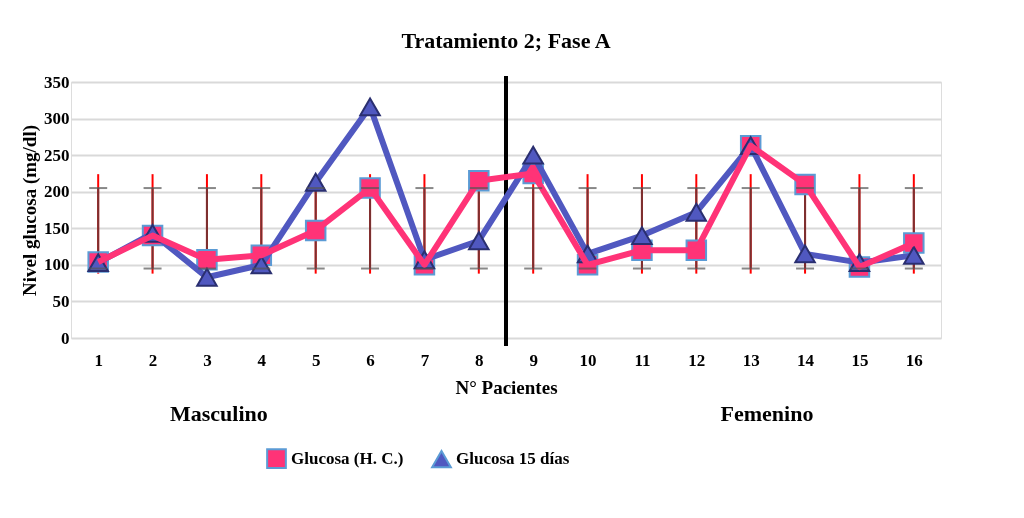  What do you see at coordinates (30, 210) in the screenshot?
I see `y-axis-title: Nivel glucosa (mg/dl)` at bounding box center [30, 210].